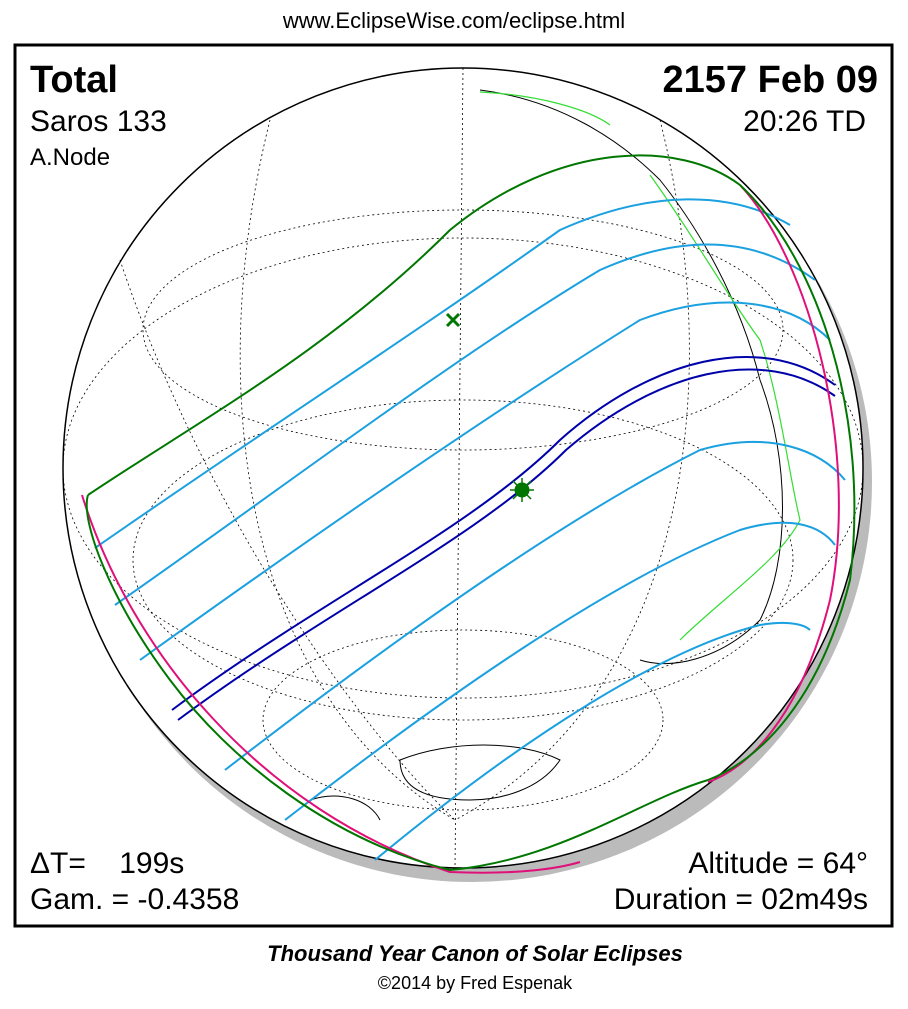 The width and height of the screenshot is (908, 1009). Describe the element at coordinates (74, 80) in the screenshot. I see `eclipse-type: Total` at that location.